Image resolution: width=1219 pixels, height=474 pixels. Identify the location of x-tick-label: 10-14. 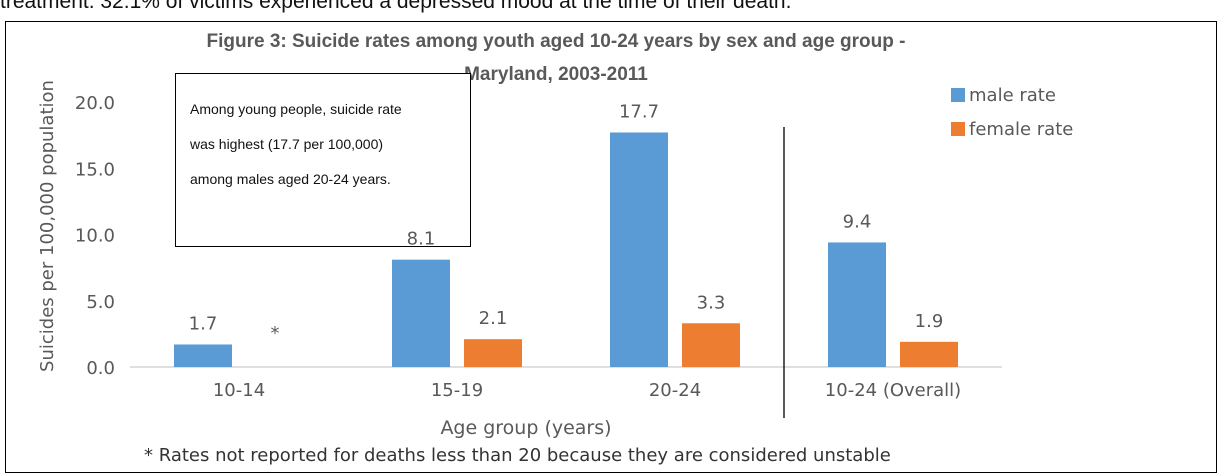
(239, 390).